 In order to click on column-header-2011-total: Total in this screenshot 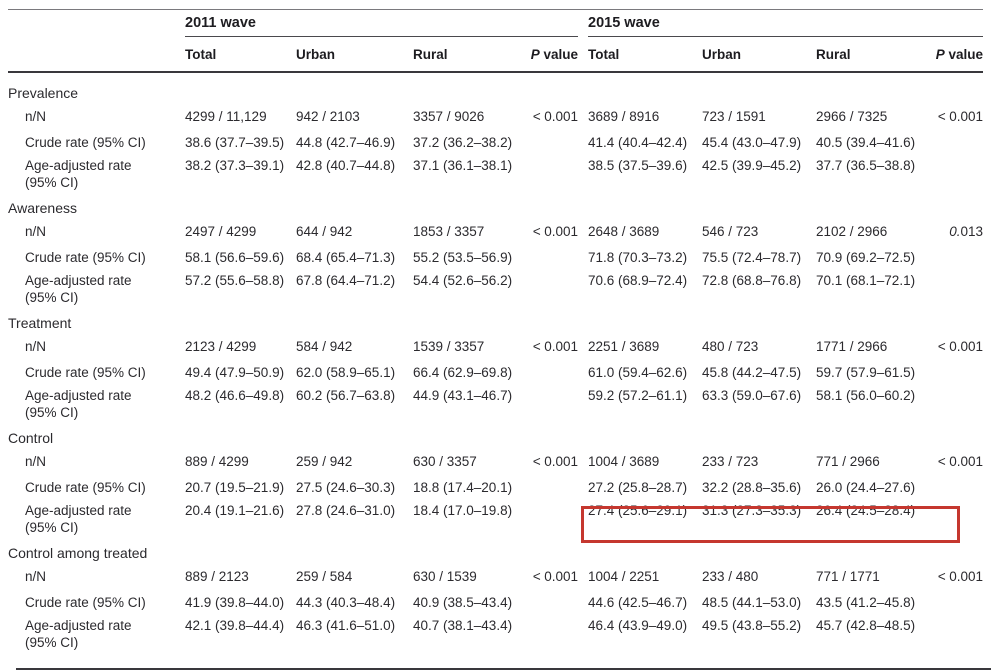, I will do `click(201, 54)`.